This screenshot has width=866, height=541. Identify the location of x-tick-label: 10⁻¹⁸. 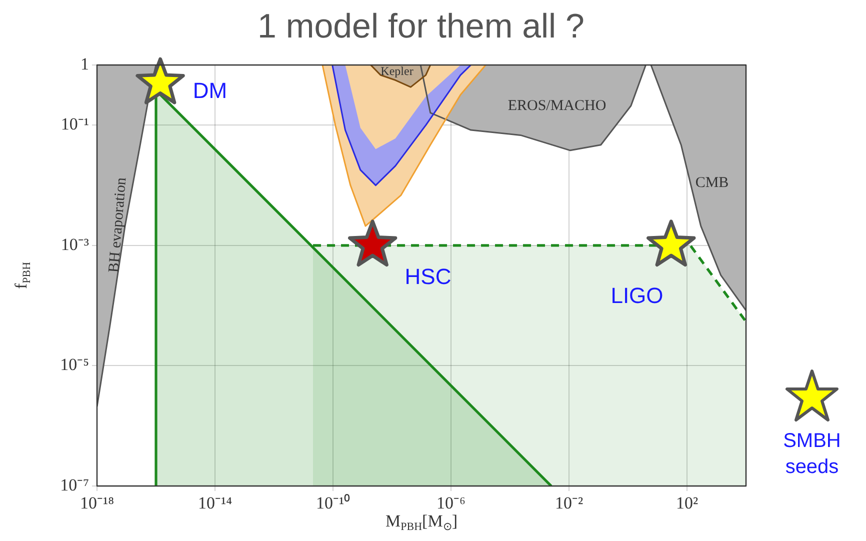
(97, 503).